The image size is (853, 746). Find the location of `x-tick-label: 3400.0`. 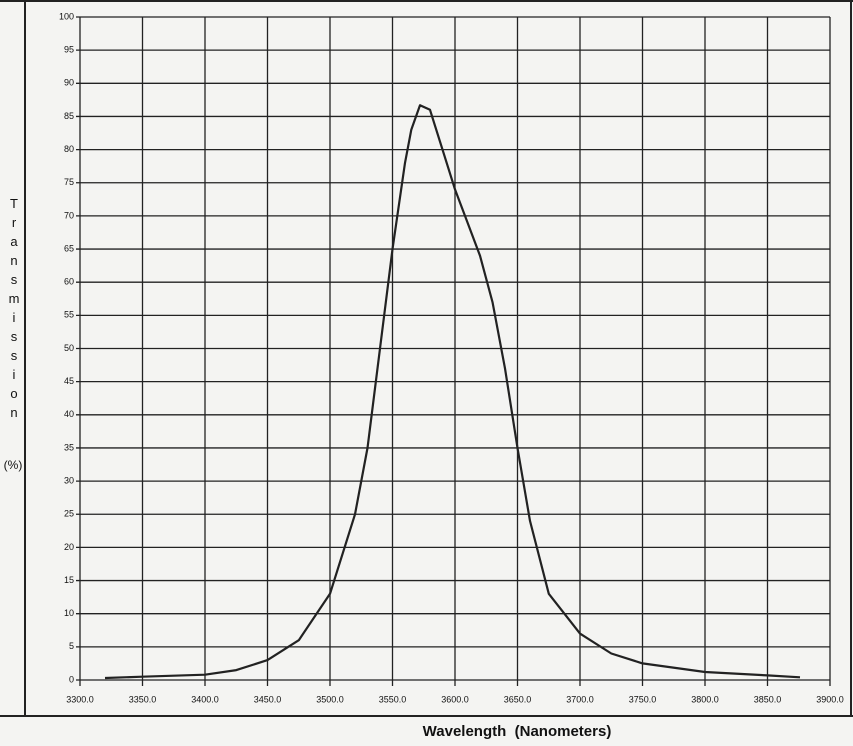

x-tick-label: 3400.0 is located at coordinates (205, 699).